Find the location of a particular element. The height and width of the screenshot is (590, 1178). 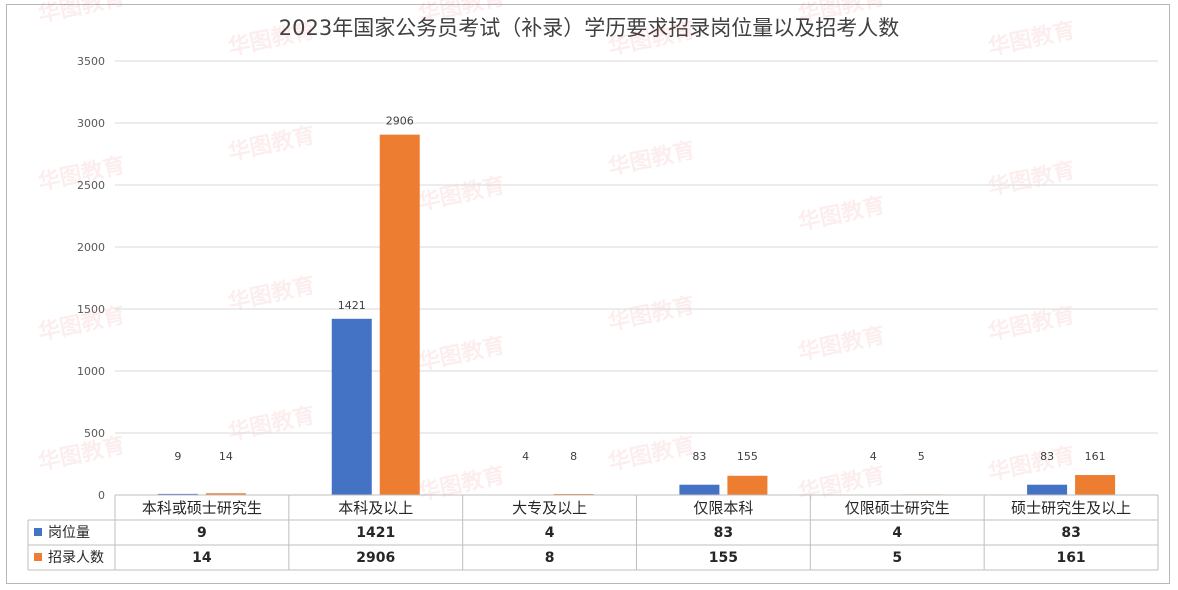

chart-title: 2023年国家公务员考试（补录）学历要求招录岗位量以及招考人数 is located at coordinates (589, 28).